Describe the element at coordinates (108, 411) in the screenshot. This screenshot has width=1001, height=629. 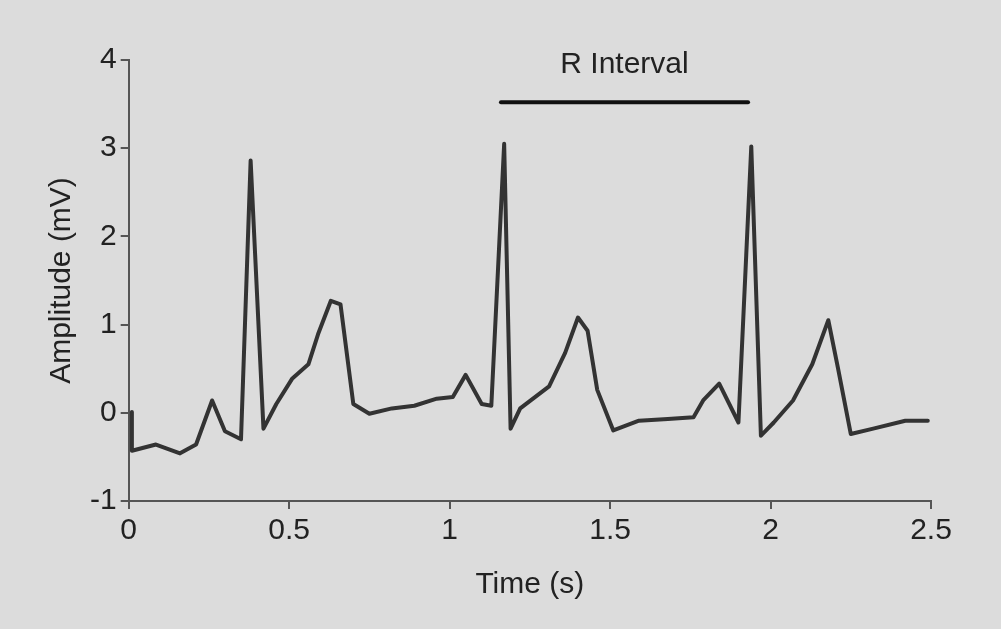
I see `y-tick-label: 0` at that location.